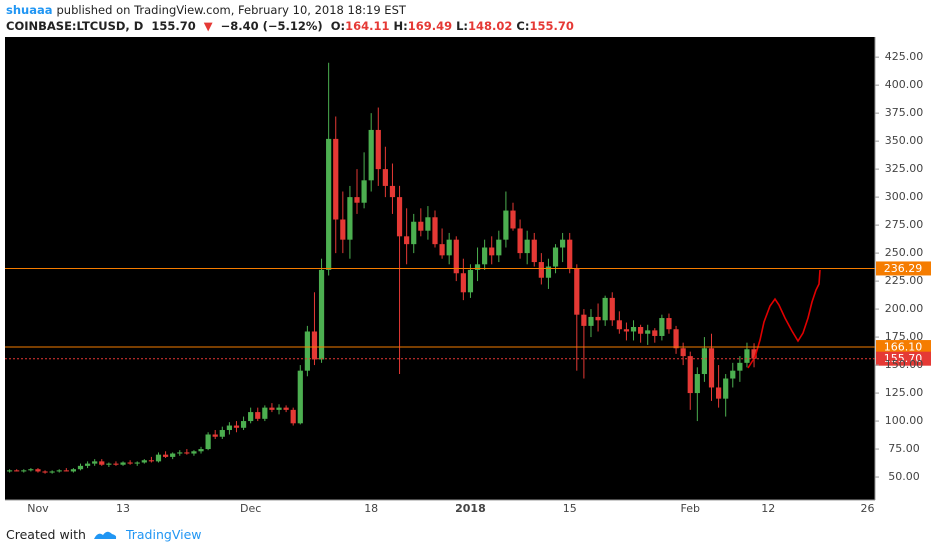 The width and height of the screenshot is (932, 550). What do you see at coordinates (462, 26) in the screenshot?
I see `ohlc-key: L:` at bounding box center [462, 26].